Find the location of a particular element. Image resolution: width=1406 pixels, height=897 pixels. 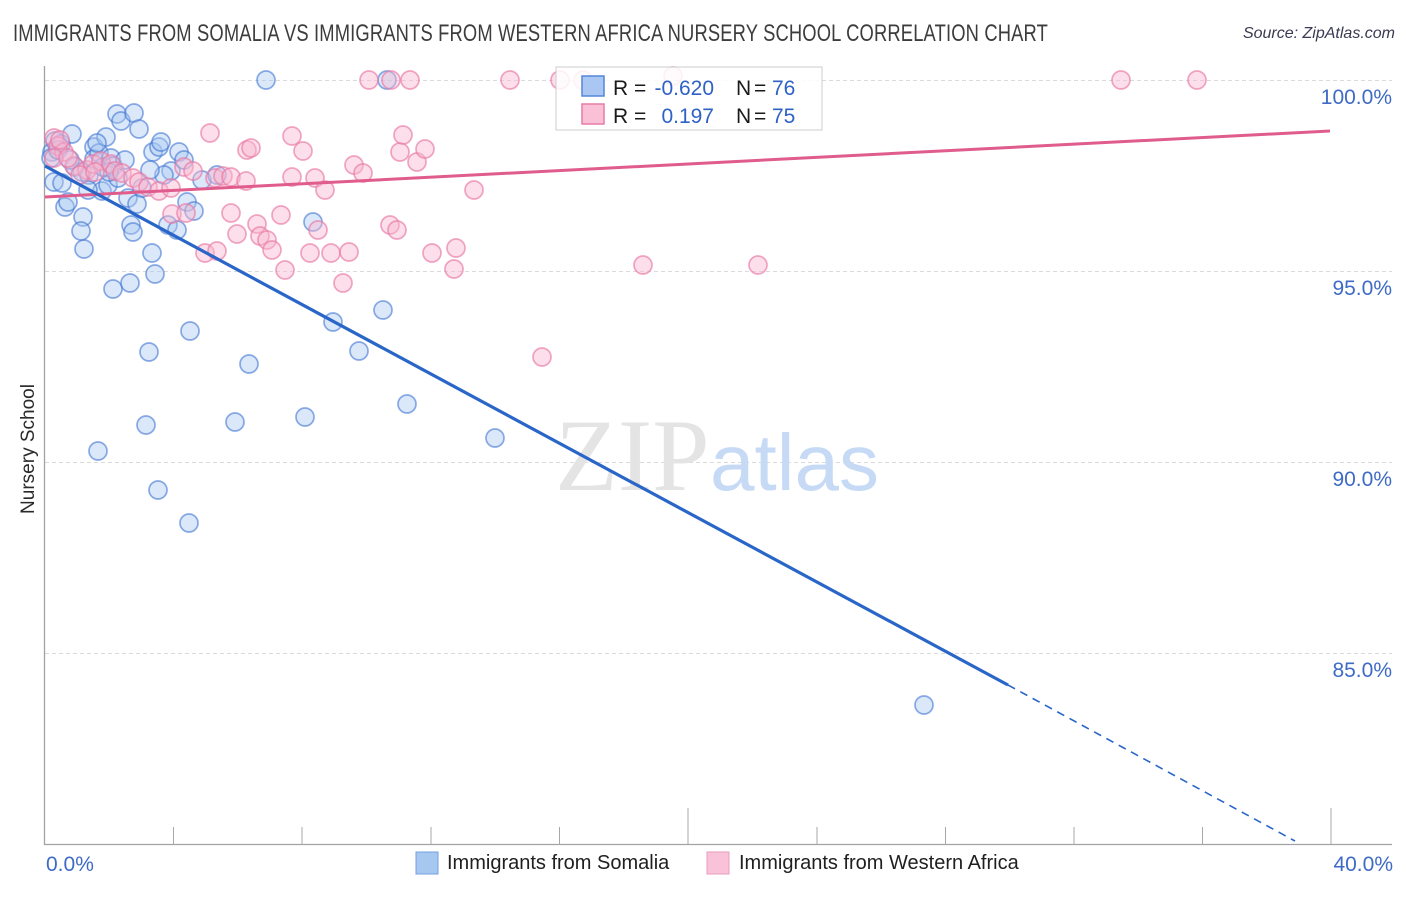

svg-text: 90.0% is located at coordinates (1362, 479).